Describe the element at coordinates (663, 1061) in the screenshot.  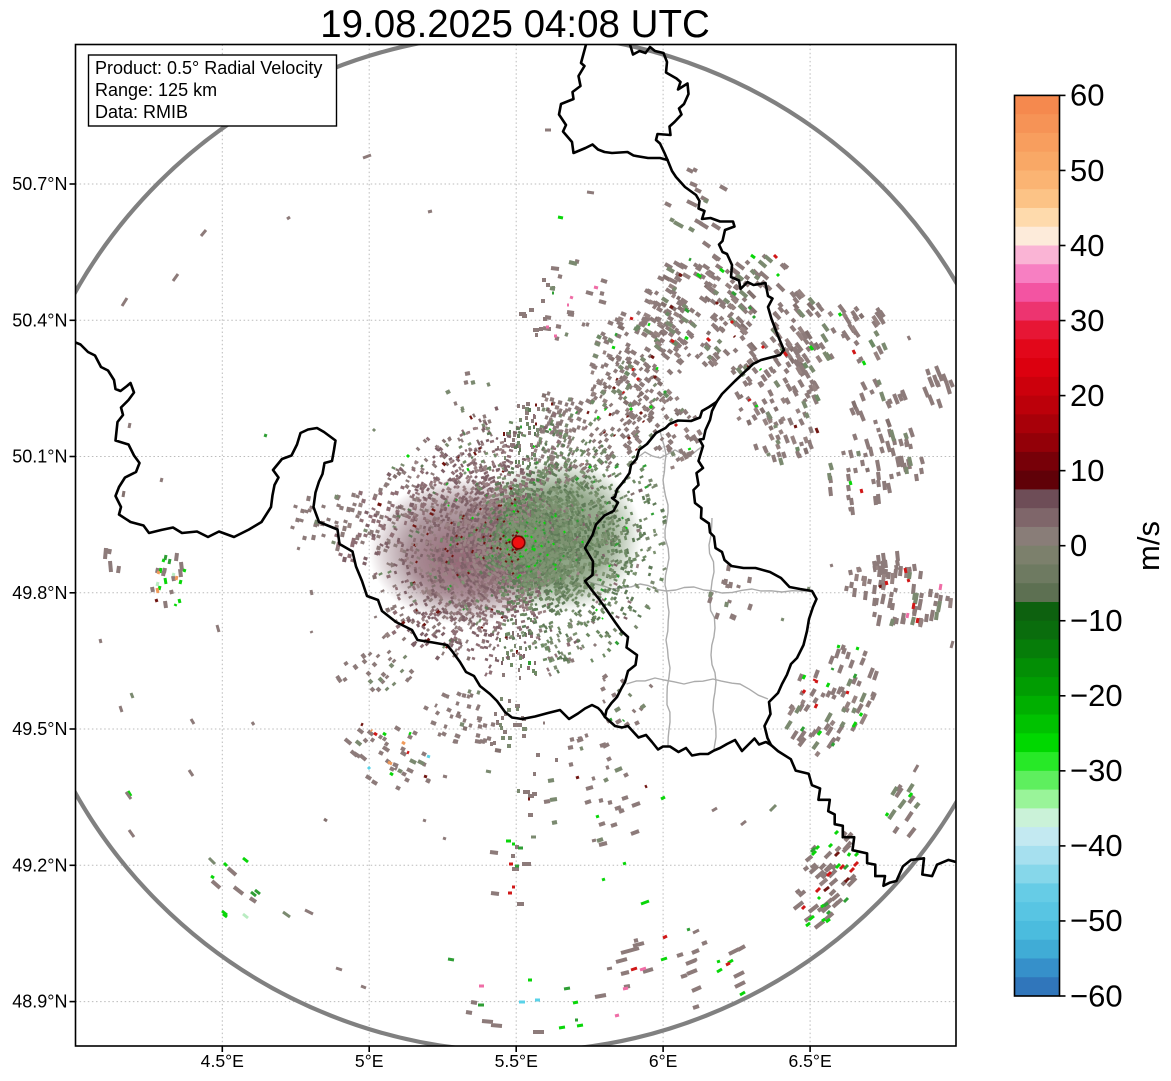
I see `svg-text: 6°E` at that location.